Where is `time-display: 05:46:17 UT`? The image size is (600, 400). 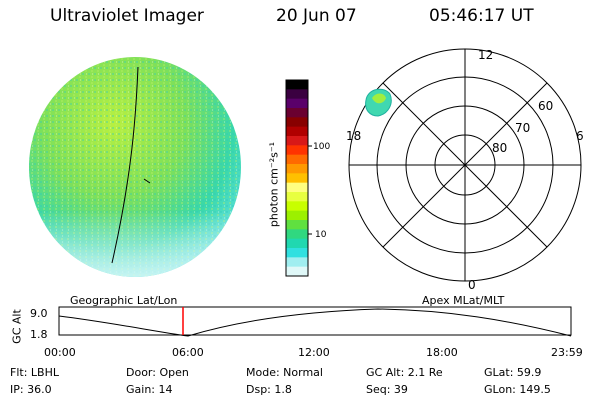
time-display: 05:46:17 UT is located at coordinates (481, 16).